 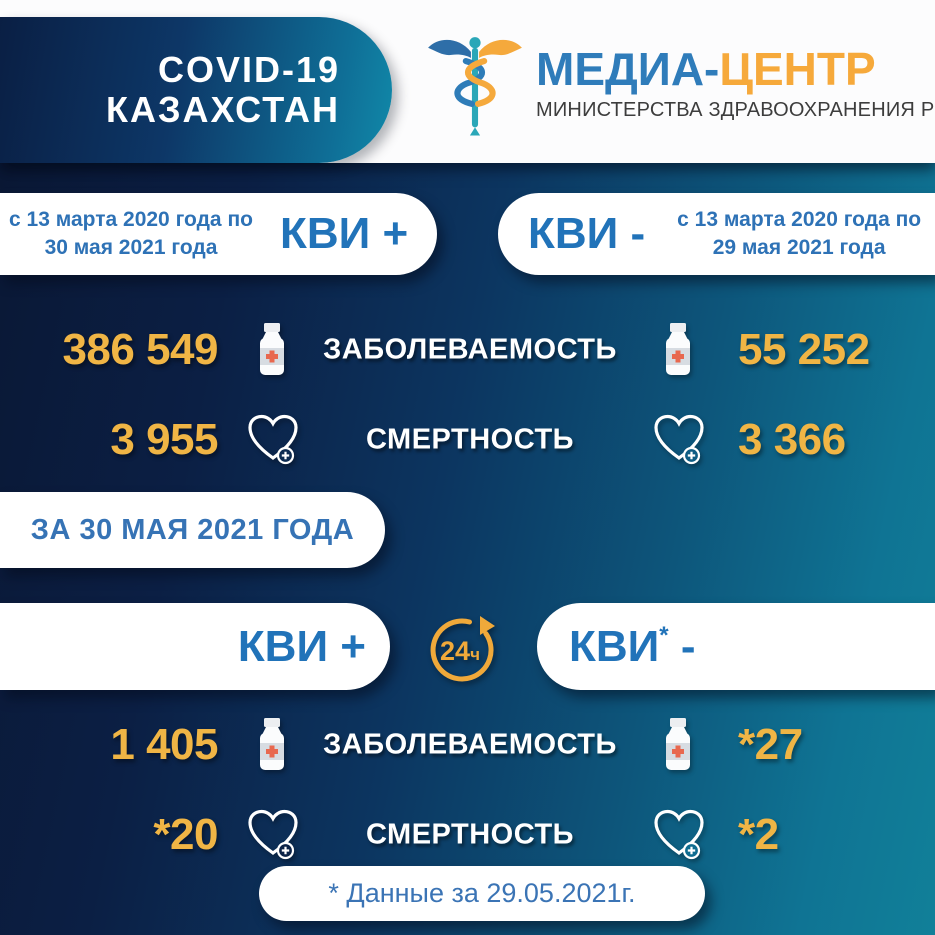 I want to click on daily-morbidity-positive-value: 1 405, so click(x=164, y=744).